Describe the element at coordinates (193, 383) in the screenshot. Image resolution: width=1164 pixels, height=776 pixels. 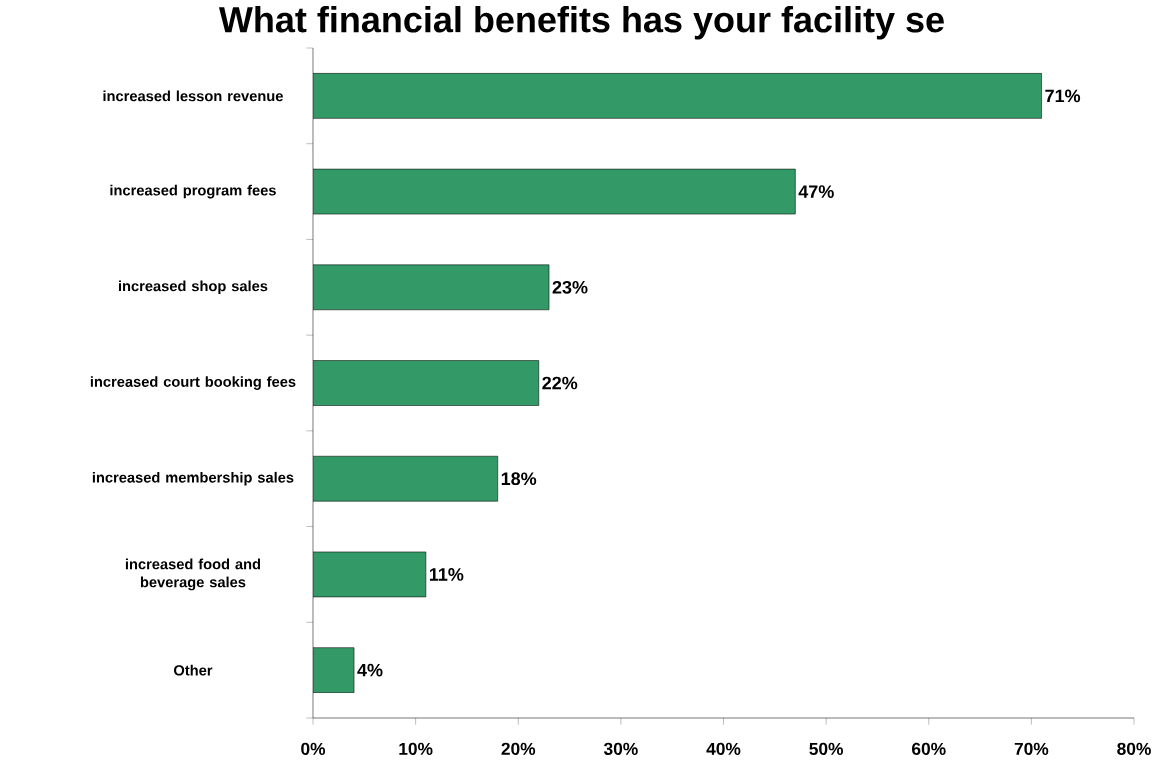
I see `y-tick-label: increased court booking fees` at that location.